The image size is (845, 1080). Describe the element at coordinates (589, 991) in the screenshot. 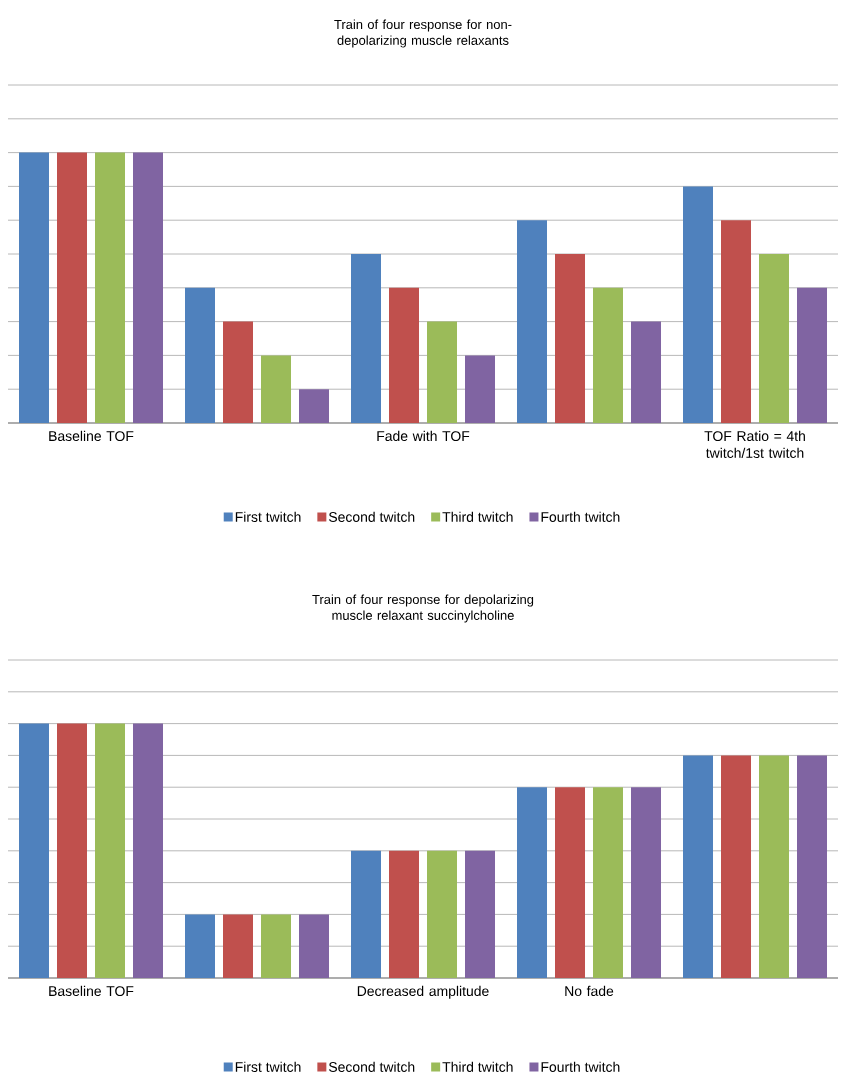

I see `x-tick-label: No fade` at that location.